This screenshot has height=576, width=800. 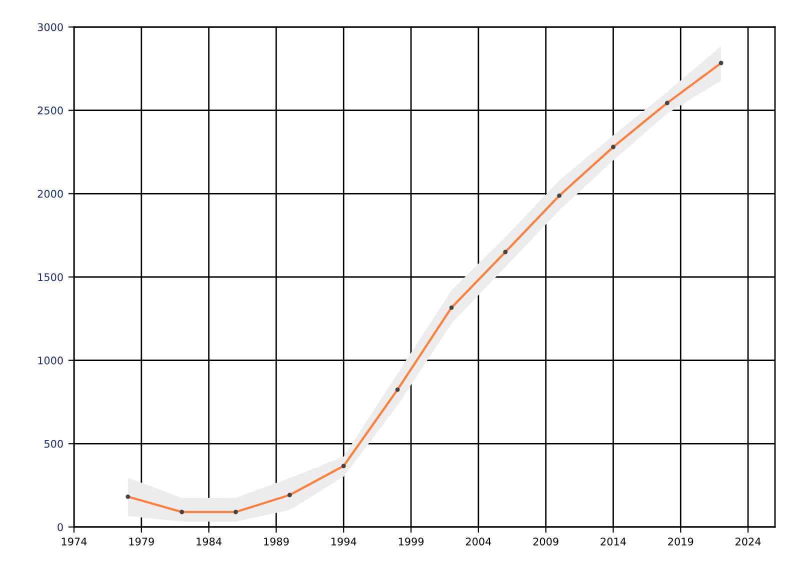 I want to click on x-tick-label: 1999, so click(x=411, y=542).